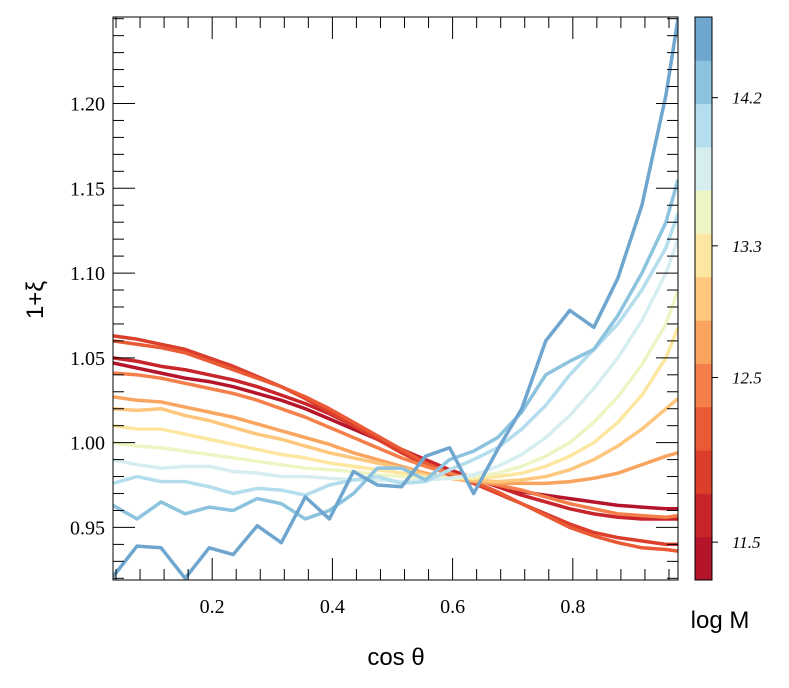 This screenshot has height=688, width=789. I want to click on colorbar-tick-label: 13.3, so click(747, 246).